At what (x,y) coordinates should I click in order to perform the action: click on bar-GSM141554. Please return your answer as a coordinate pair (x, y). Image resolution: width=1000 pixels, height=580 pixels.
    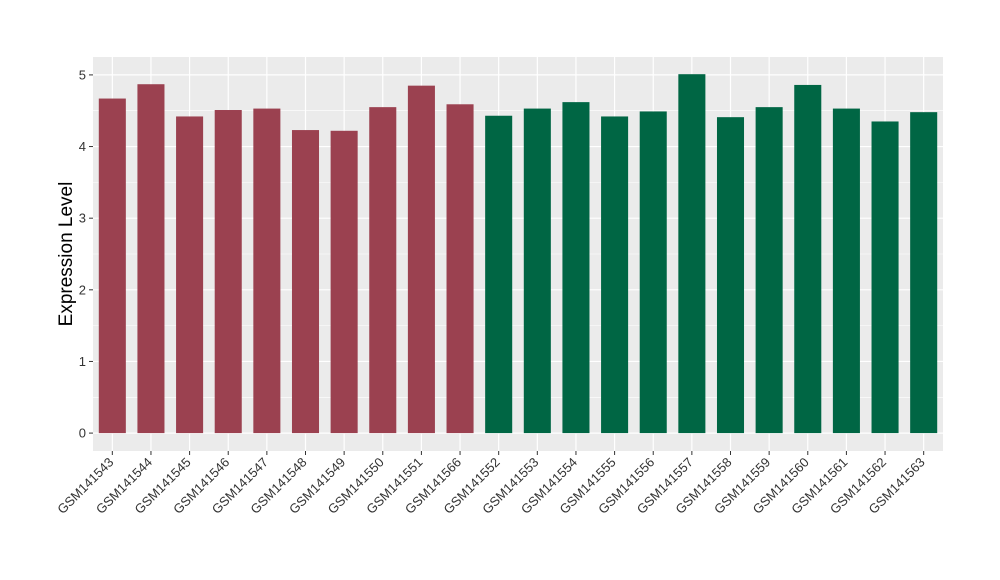
    Looking at the image, I should click on (576, 268).